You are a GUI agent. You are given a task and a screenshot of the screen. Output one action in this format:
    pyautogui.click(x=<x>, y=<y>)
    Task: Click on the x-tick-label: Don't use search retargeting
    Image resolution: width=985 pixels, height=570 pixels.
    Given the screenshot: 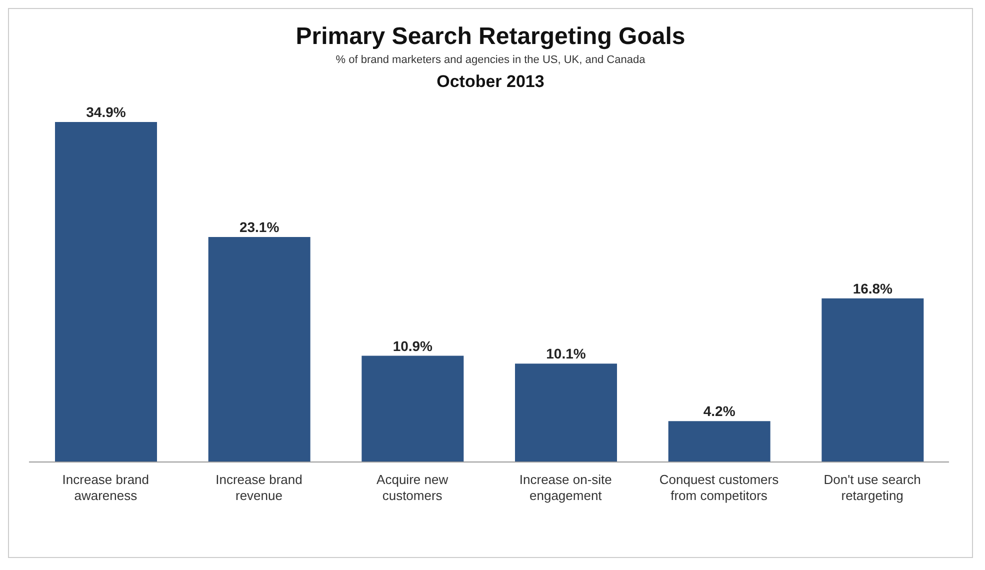 What is the action you would take?
    pyautogui.click(x=872, y=487)
    